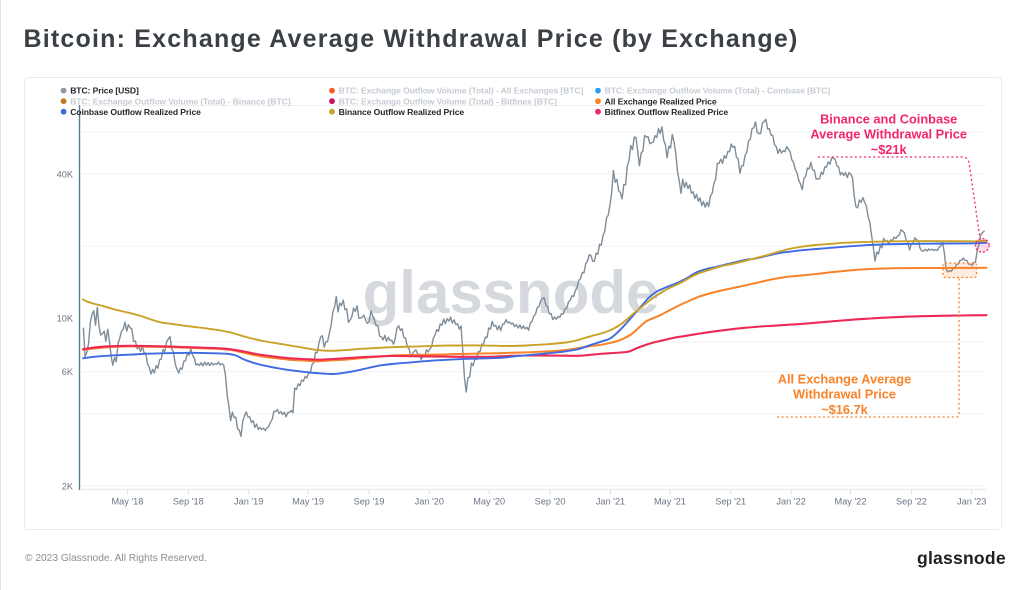  What do you see at coordinates (730, 502) in the screenshot?
I see `svg-text: Sep '21` at bounding box center [730, 502].